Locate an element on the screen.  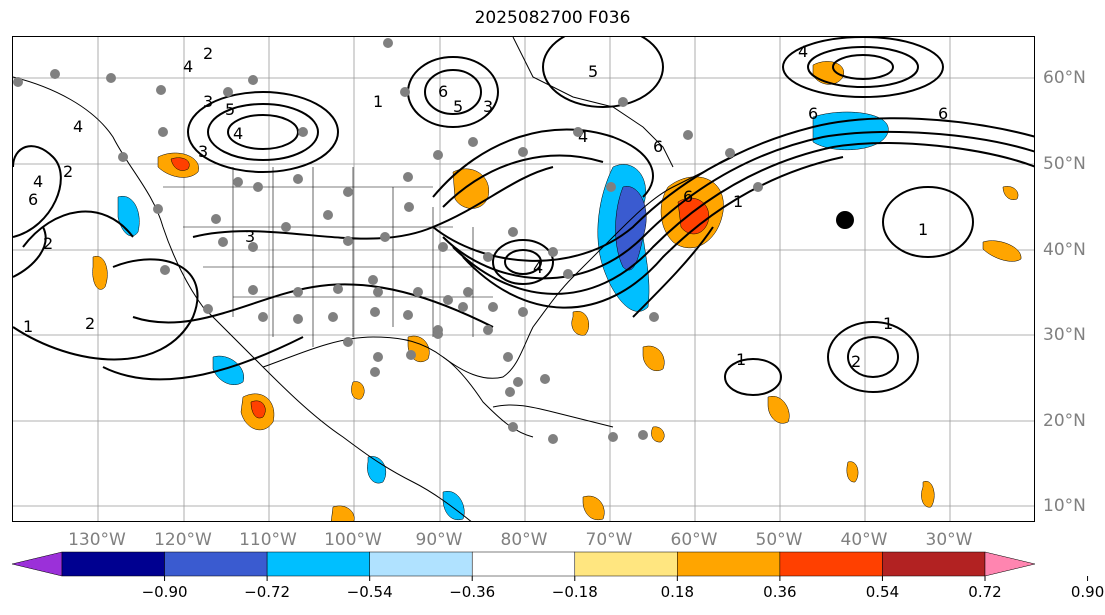
lon-label: 120°W is located at coordinates (183, 540).